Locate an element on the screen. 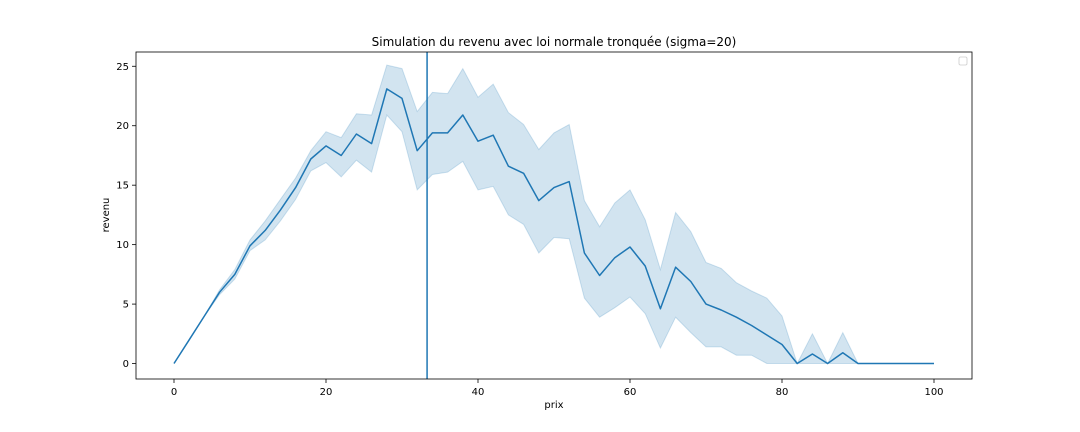 This screenshot has height=432, width=1080. x-tick-label: 40 is located at coordinates (478, 392).